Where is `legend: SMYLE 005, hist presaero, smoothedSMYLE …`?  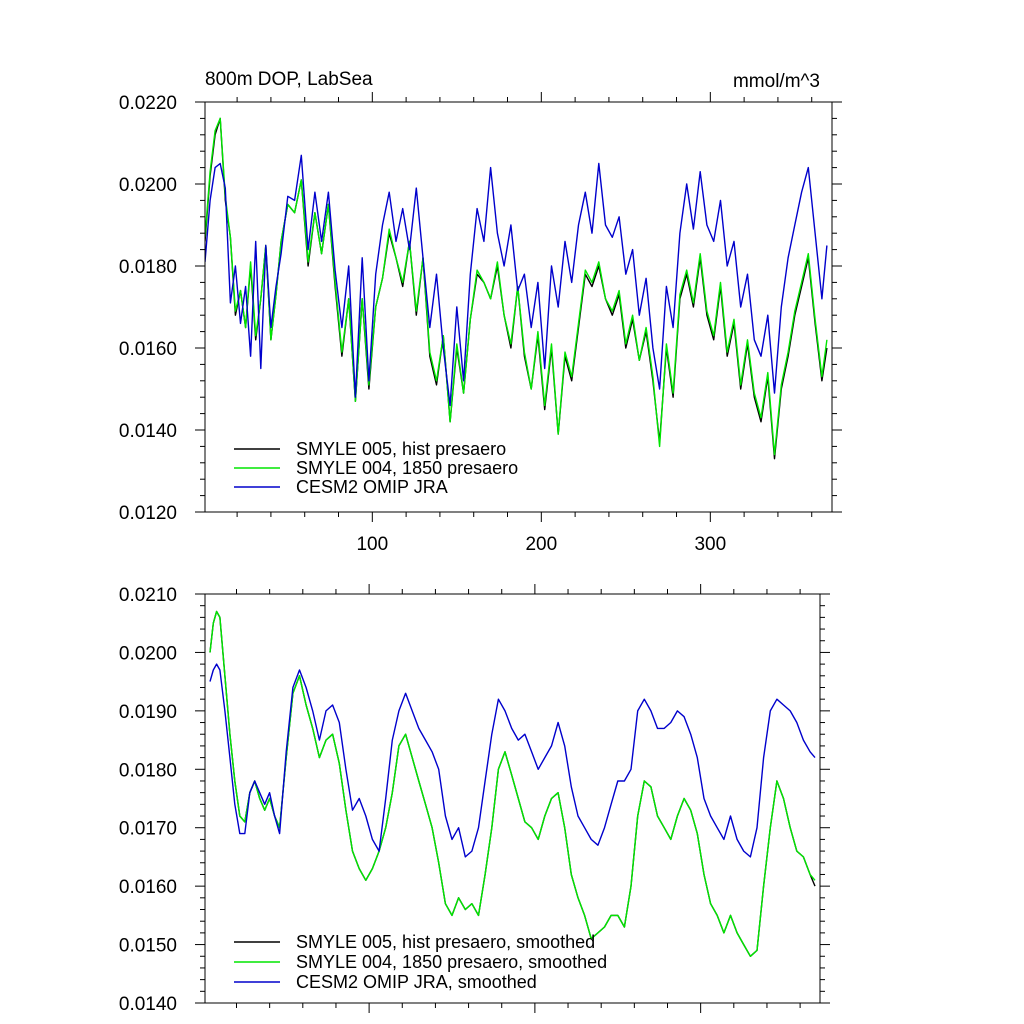 legend: SMYLE 005, hist presaero, smoothedSMYLE … is located at coordinates (420, 962).